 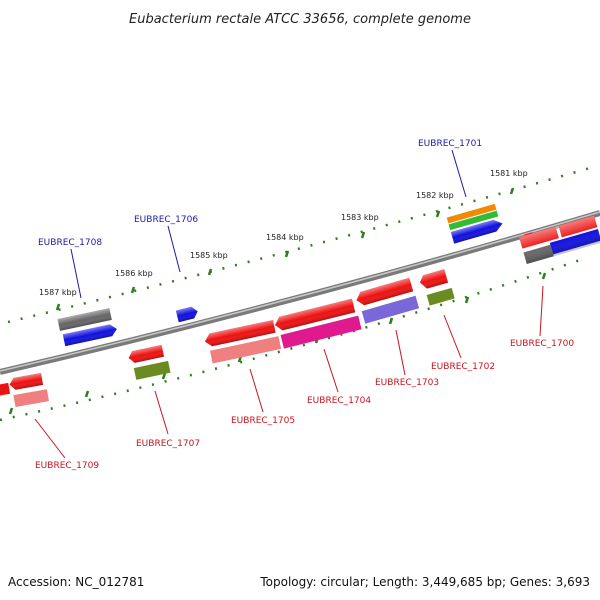 What do you see at coordinates (450, 144) in the screenshot?
I see `gene-label-1701: EUBREC_1701` at bounding box center [450, 144].